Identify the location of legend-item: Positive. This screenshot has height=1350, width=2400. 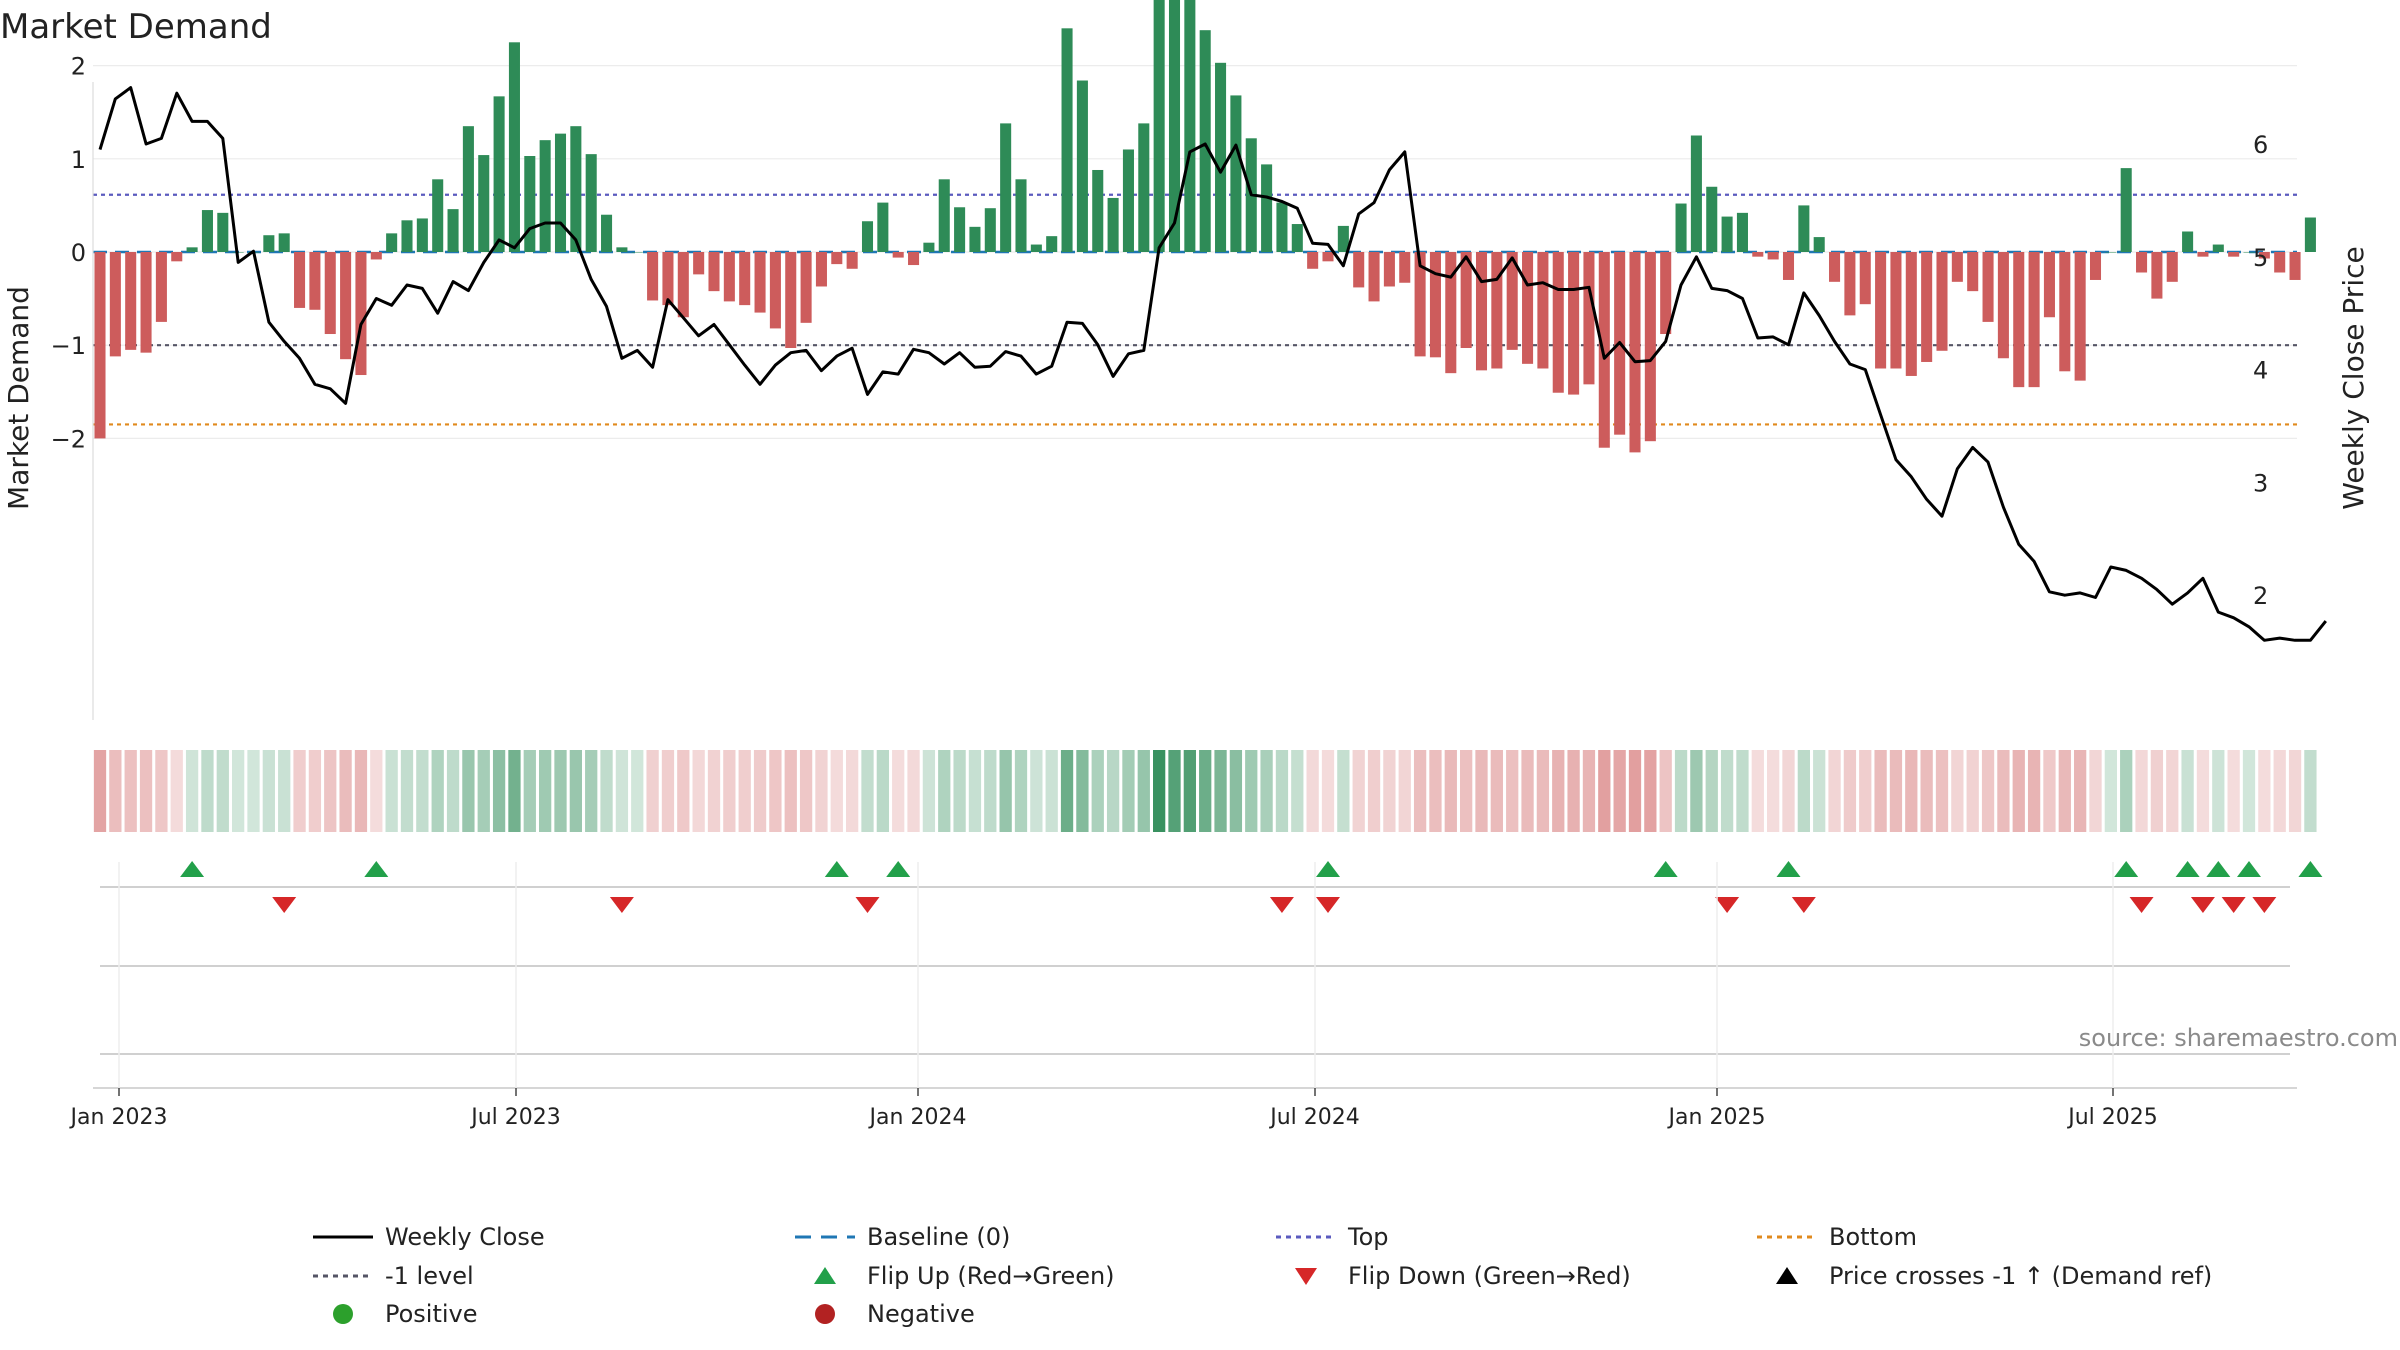
(405, 1314).